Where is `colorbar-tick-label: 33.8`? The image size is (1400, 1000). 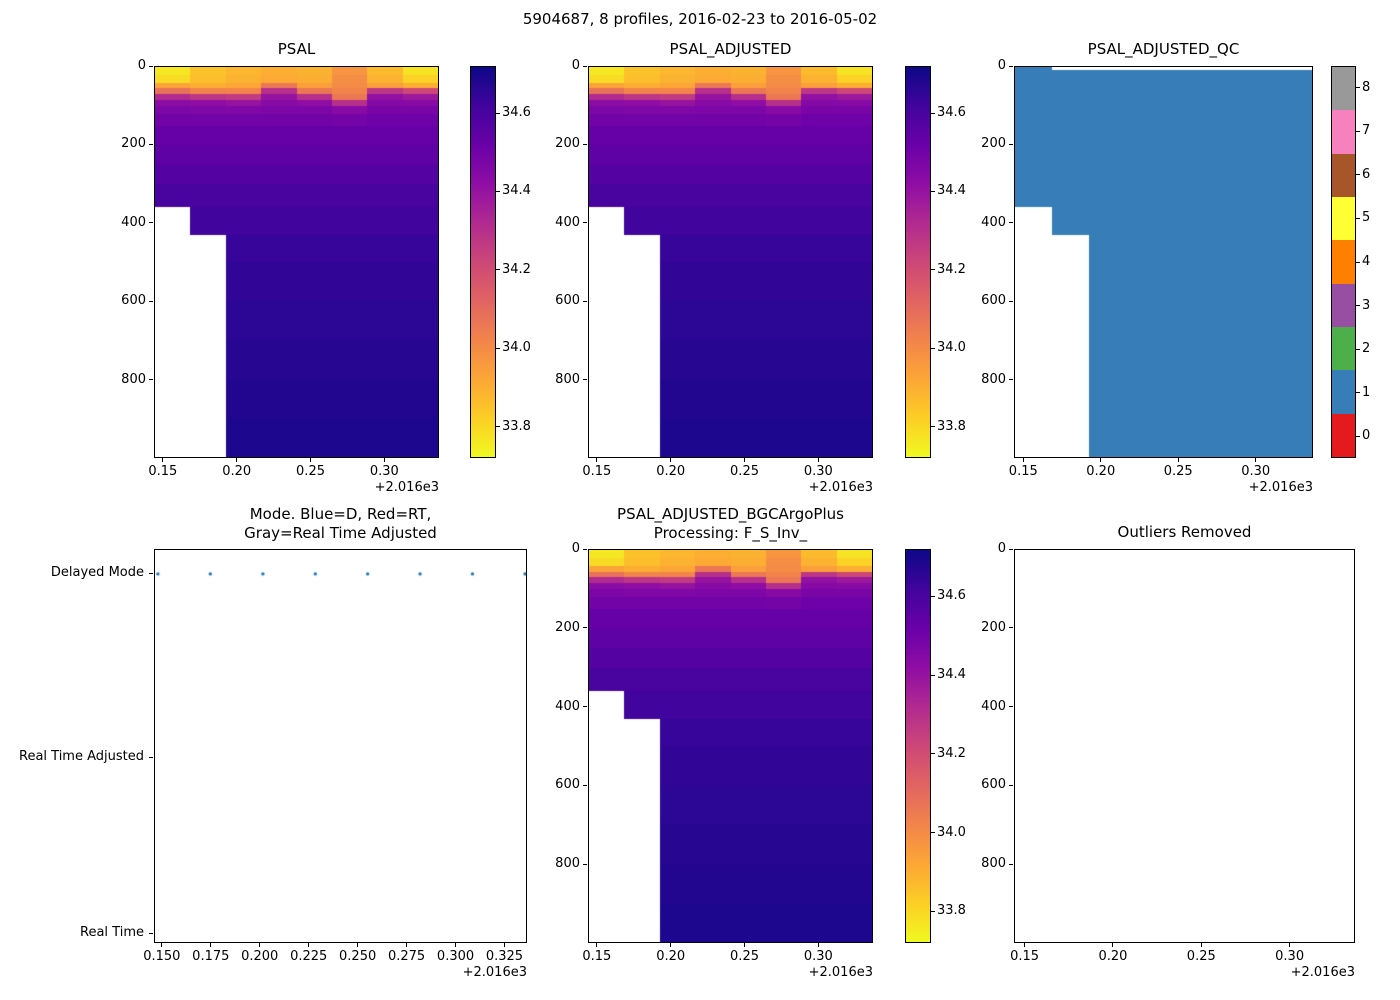 colorbar-tick-label: 33.8 is located at coordinates (951, 911).